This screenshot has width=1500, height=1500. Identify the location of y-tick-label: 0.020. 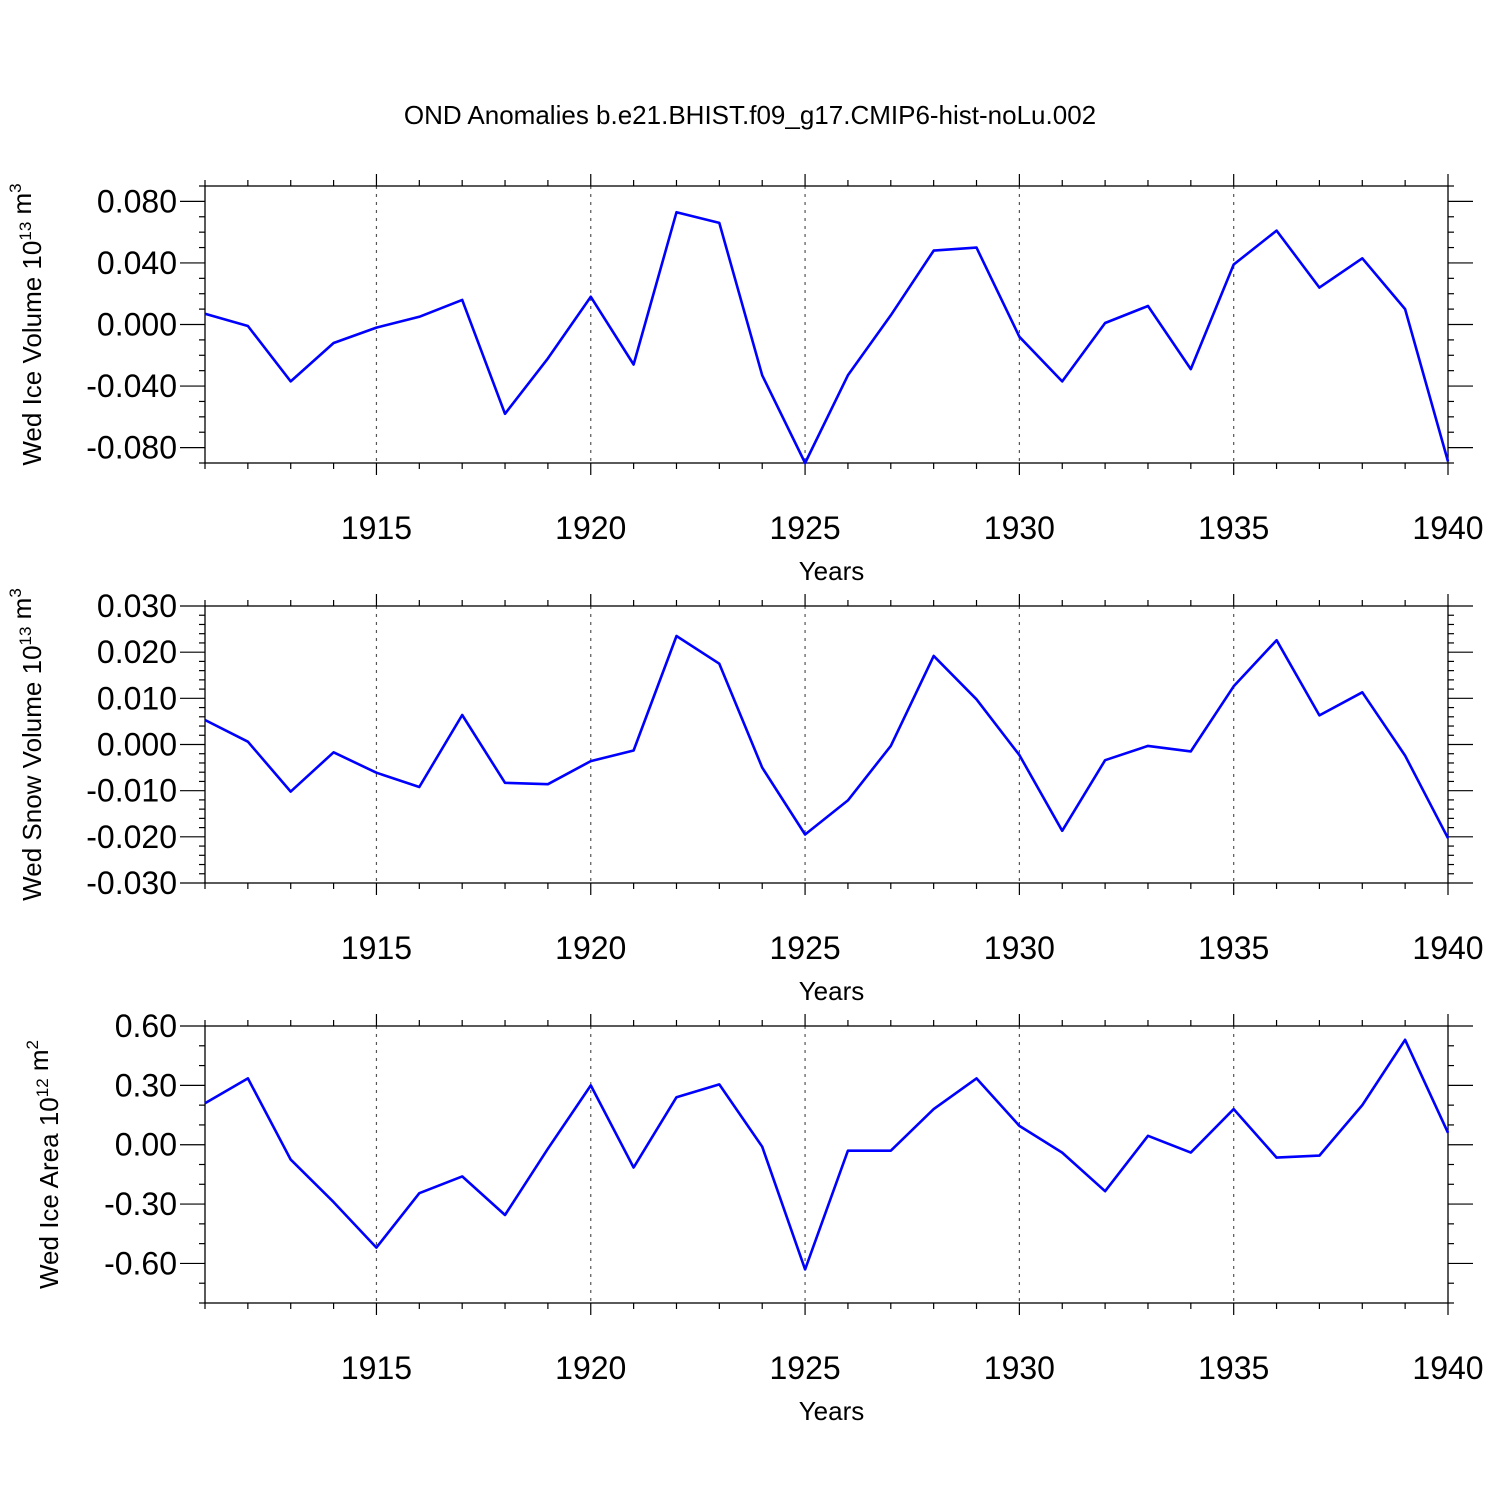
(137, 652).